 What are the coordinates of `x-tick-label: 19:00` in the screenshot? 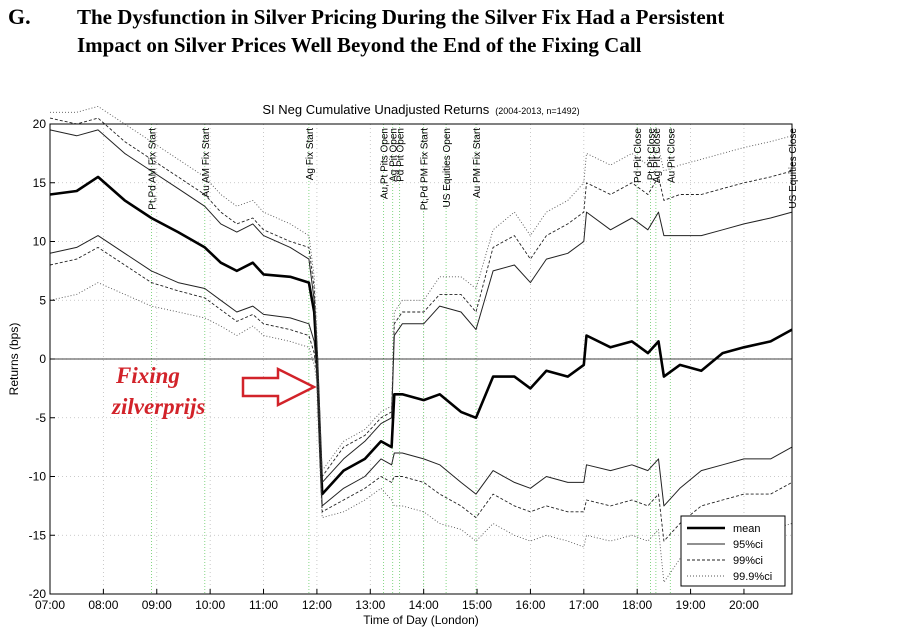 It's located at (691, 605).